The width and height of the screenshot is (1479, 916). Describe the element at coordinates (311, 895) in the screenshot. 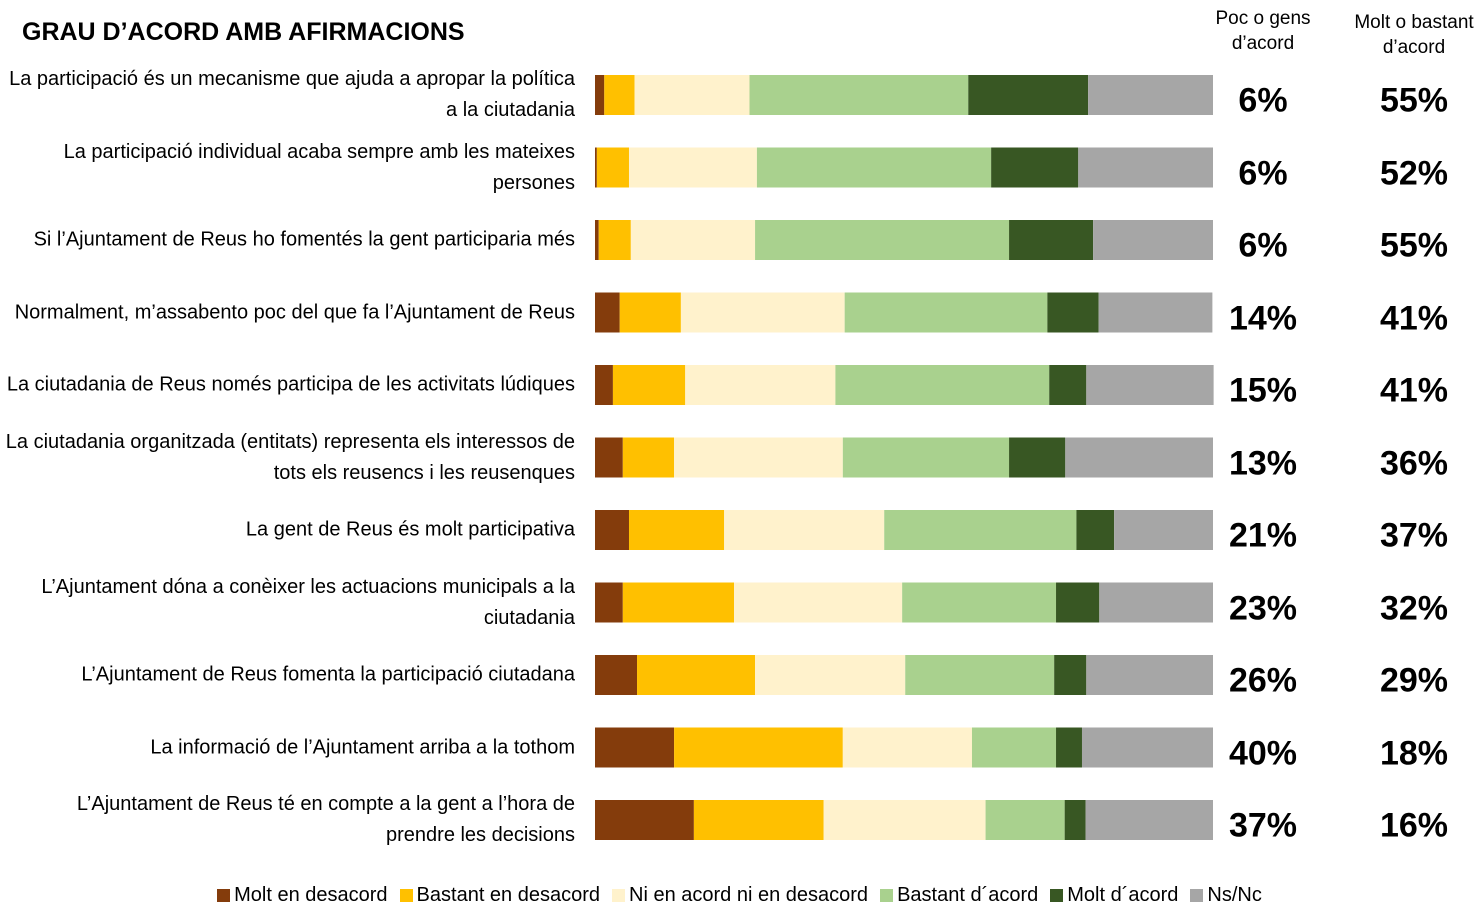

I see `legend-label: Molt en desacord` at that location.